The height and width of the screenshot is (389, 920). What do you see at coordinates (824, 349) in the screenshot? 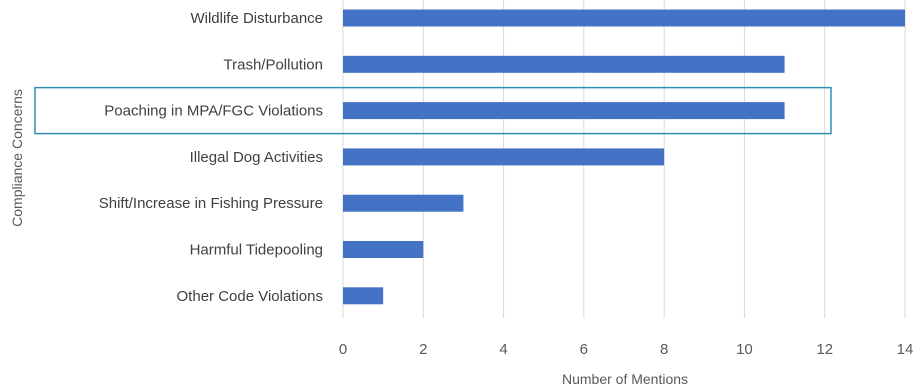
I see `x-tick-label: 12` at bounding box center [824, 349].